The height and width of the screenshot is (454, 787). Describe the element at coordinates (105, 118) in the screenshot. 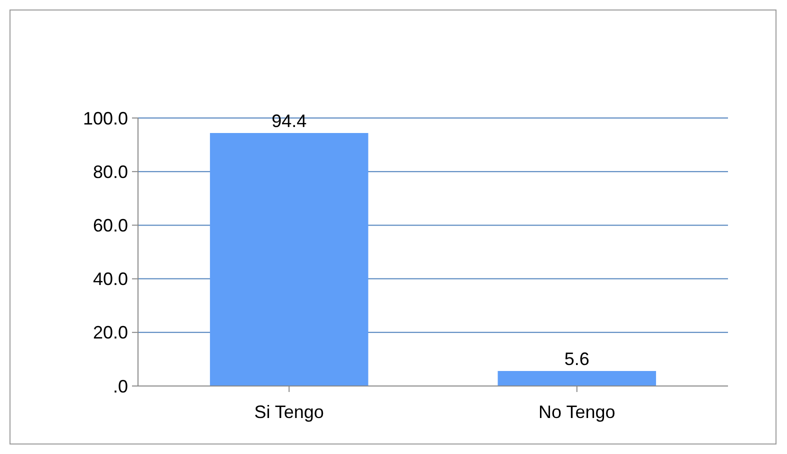

I see `y-tick-label: 100.0` at that location.